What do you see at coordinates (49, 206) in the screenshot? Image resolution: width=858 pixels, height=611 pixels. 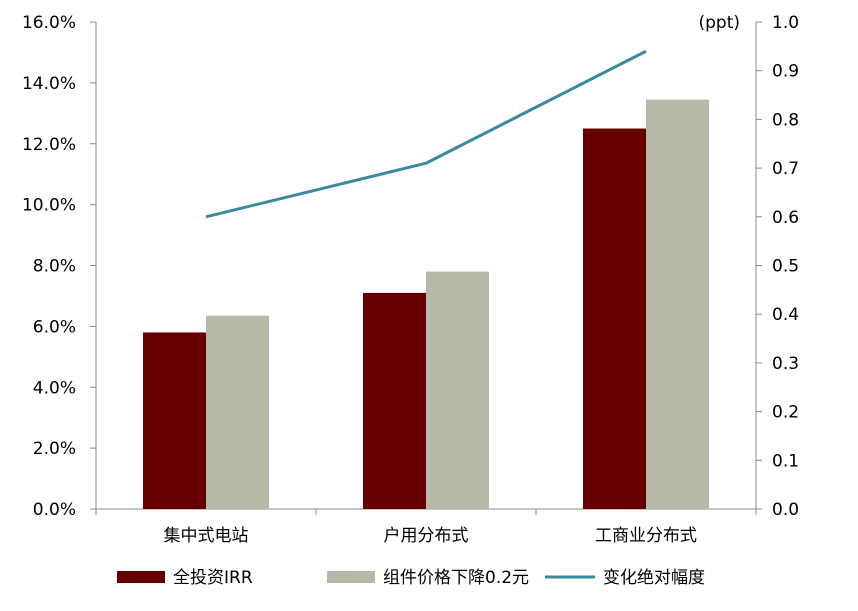 I see `y-left-tick-label: 10.0%` at bounding box center [49, 206].